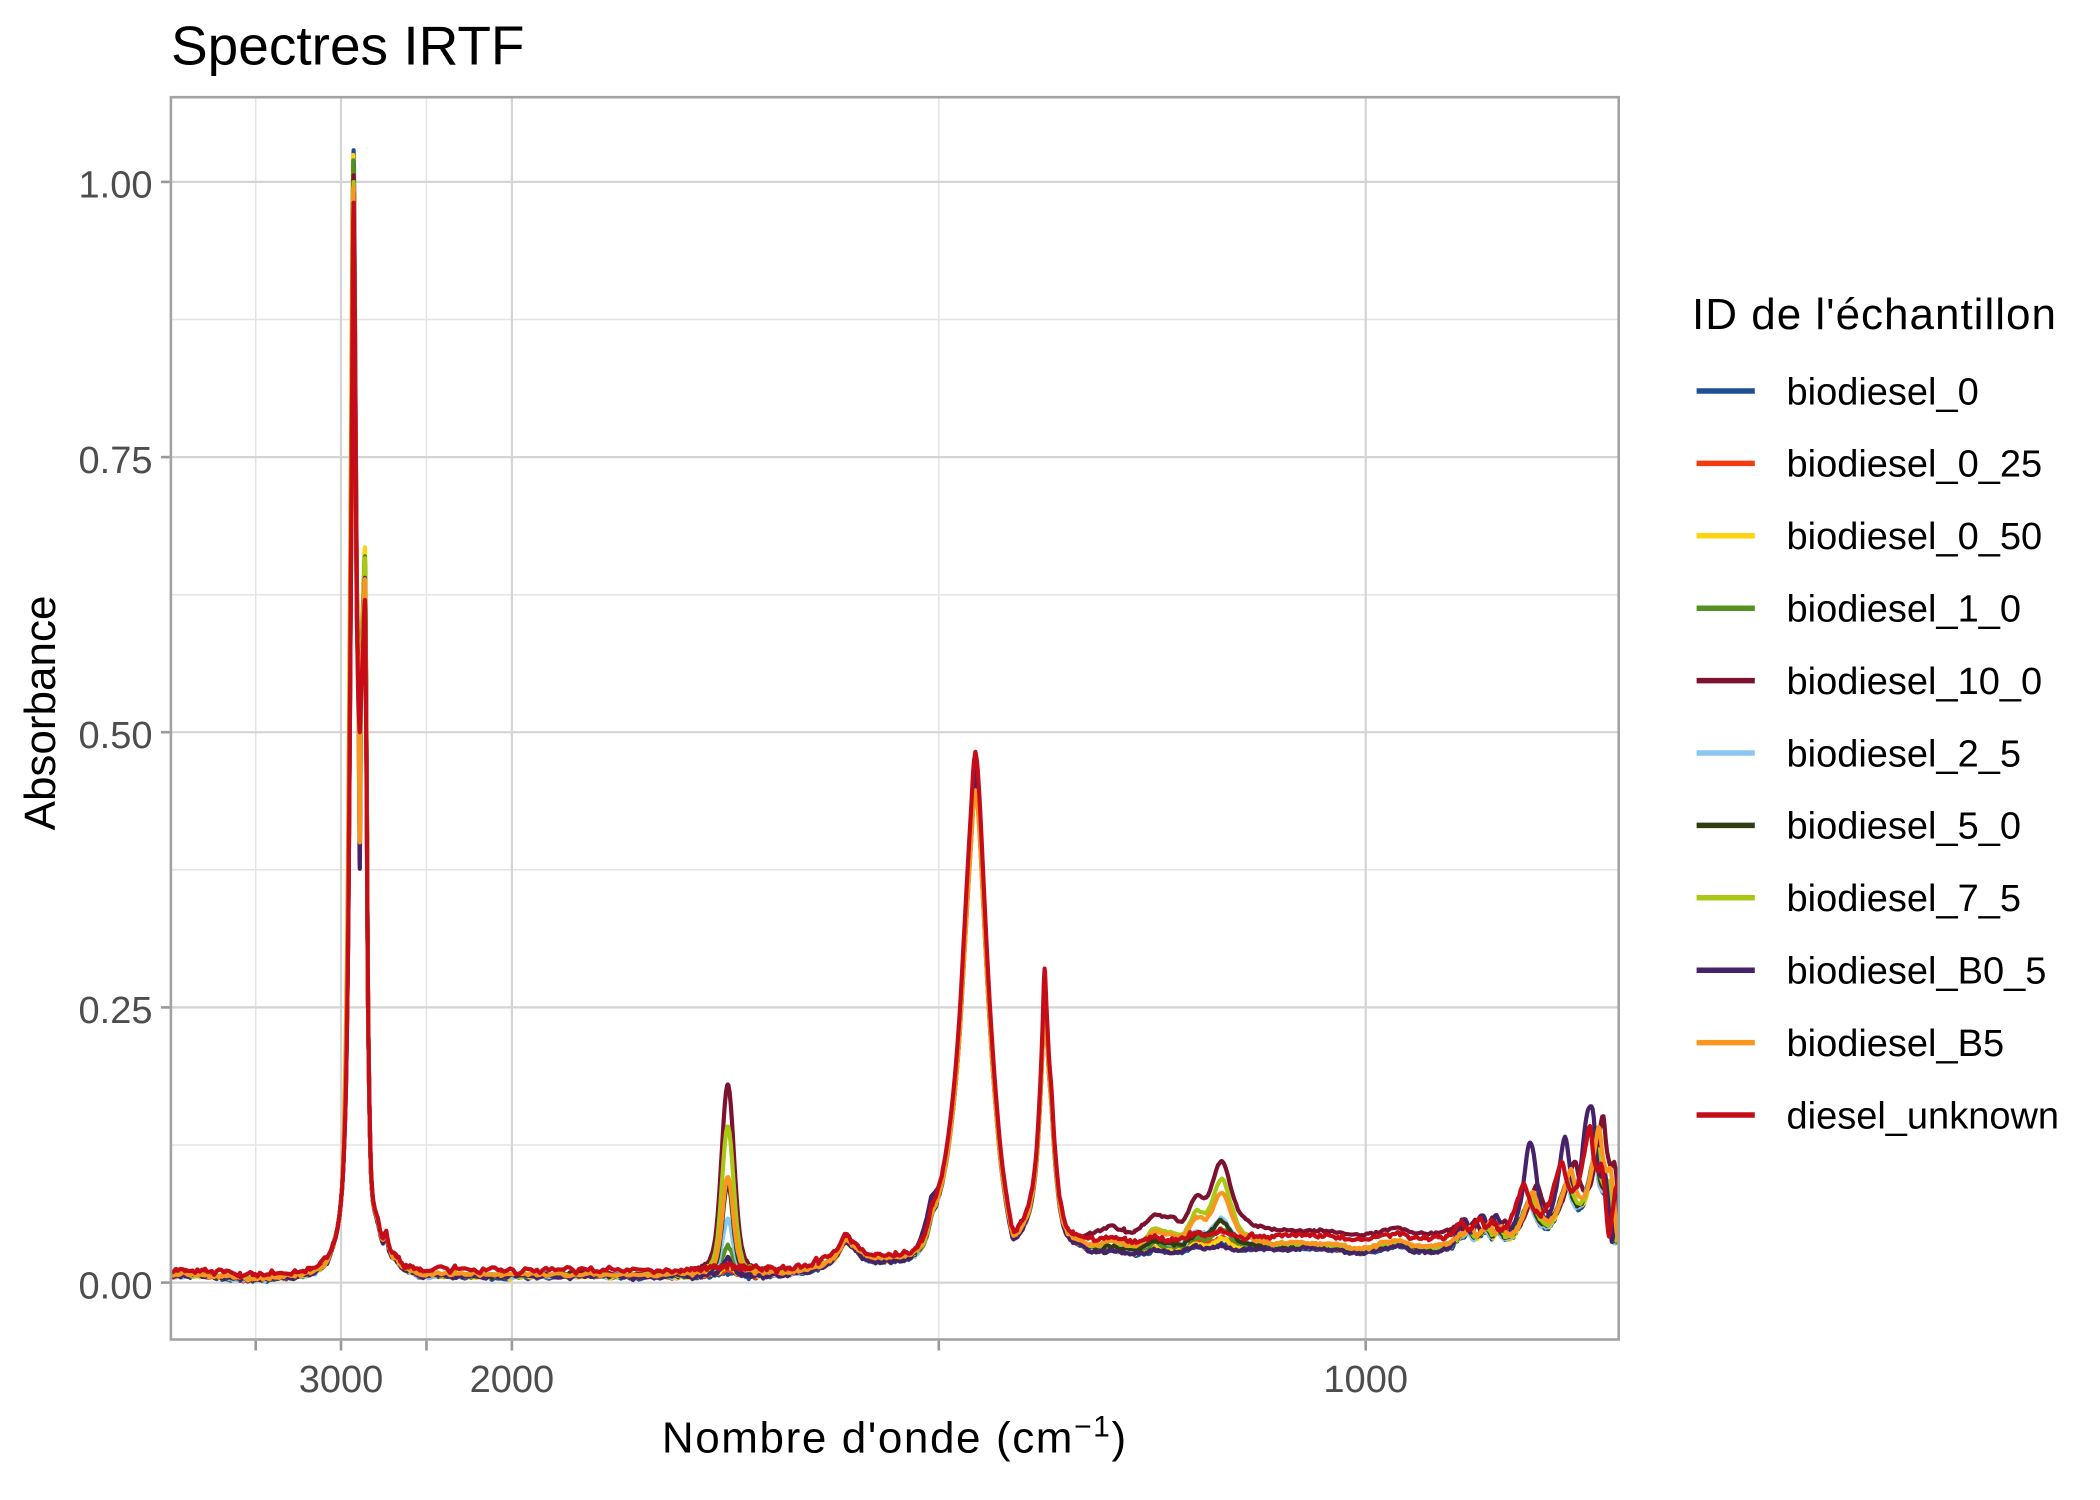 Image resolution: width=2100 pixels, height=1500 pixels. I want to click on svg-text: Absorbance, so click(40, 713).